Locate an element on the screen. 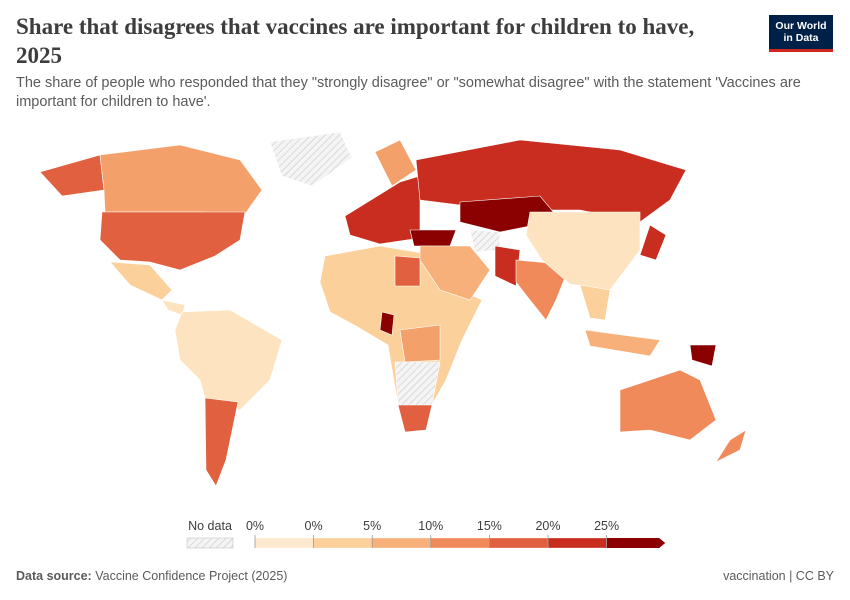 The image size is (850, 600). logo: Our World in Data is located at coordinates (801, 33).